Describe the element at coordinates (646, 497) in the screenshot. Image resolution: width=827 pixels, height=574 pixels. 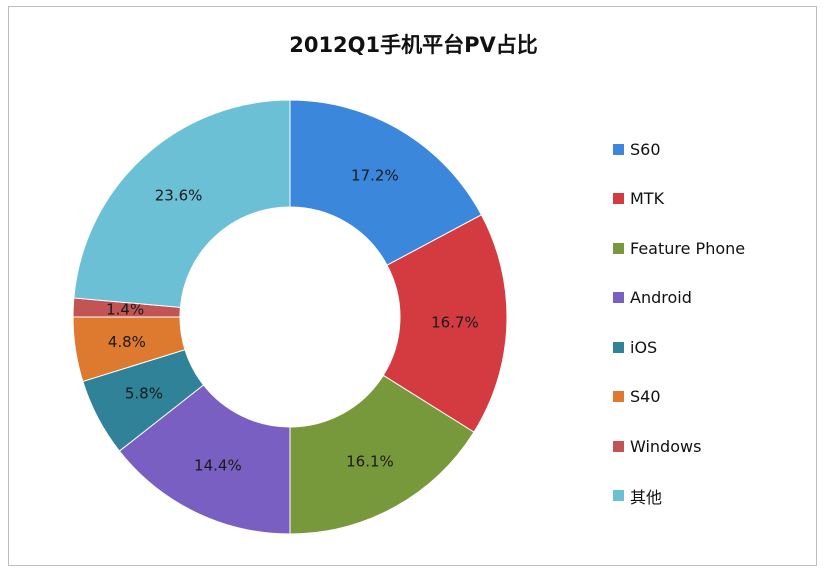
I see `legend-label: 其他` at that location.